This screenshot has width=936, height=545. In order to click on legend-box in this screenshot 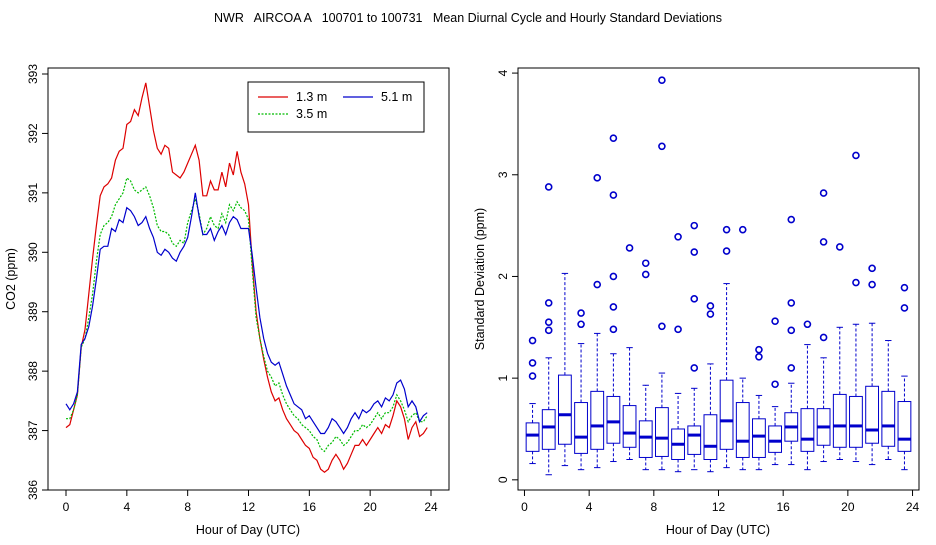, I will do `click(336, 107)`.